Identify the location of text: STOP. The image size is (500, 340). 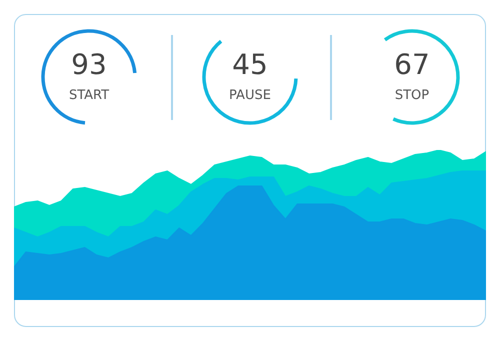
(412, 95).